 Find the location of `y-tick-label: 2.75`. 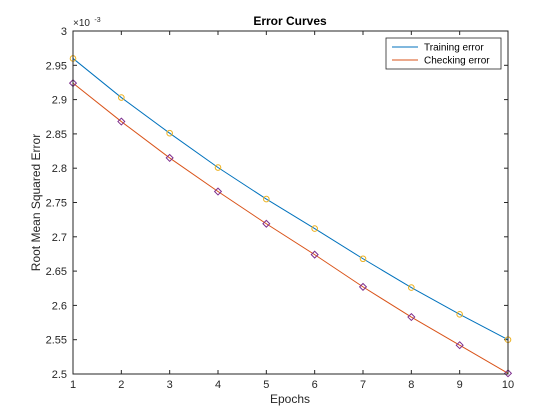

y-tick-label: 2.75 is located at coordinates (56, 204).